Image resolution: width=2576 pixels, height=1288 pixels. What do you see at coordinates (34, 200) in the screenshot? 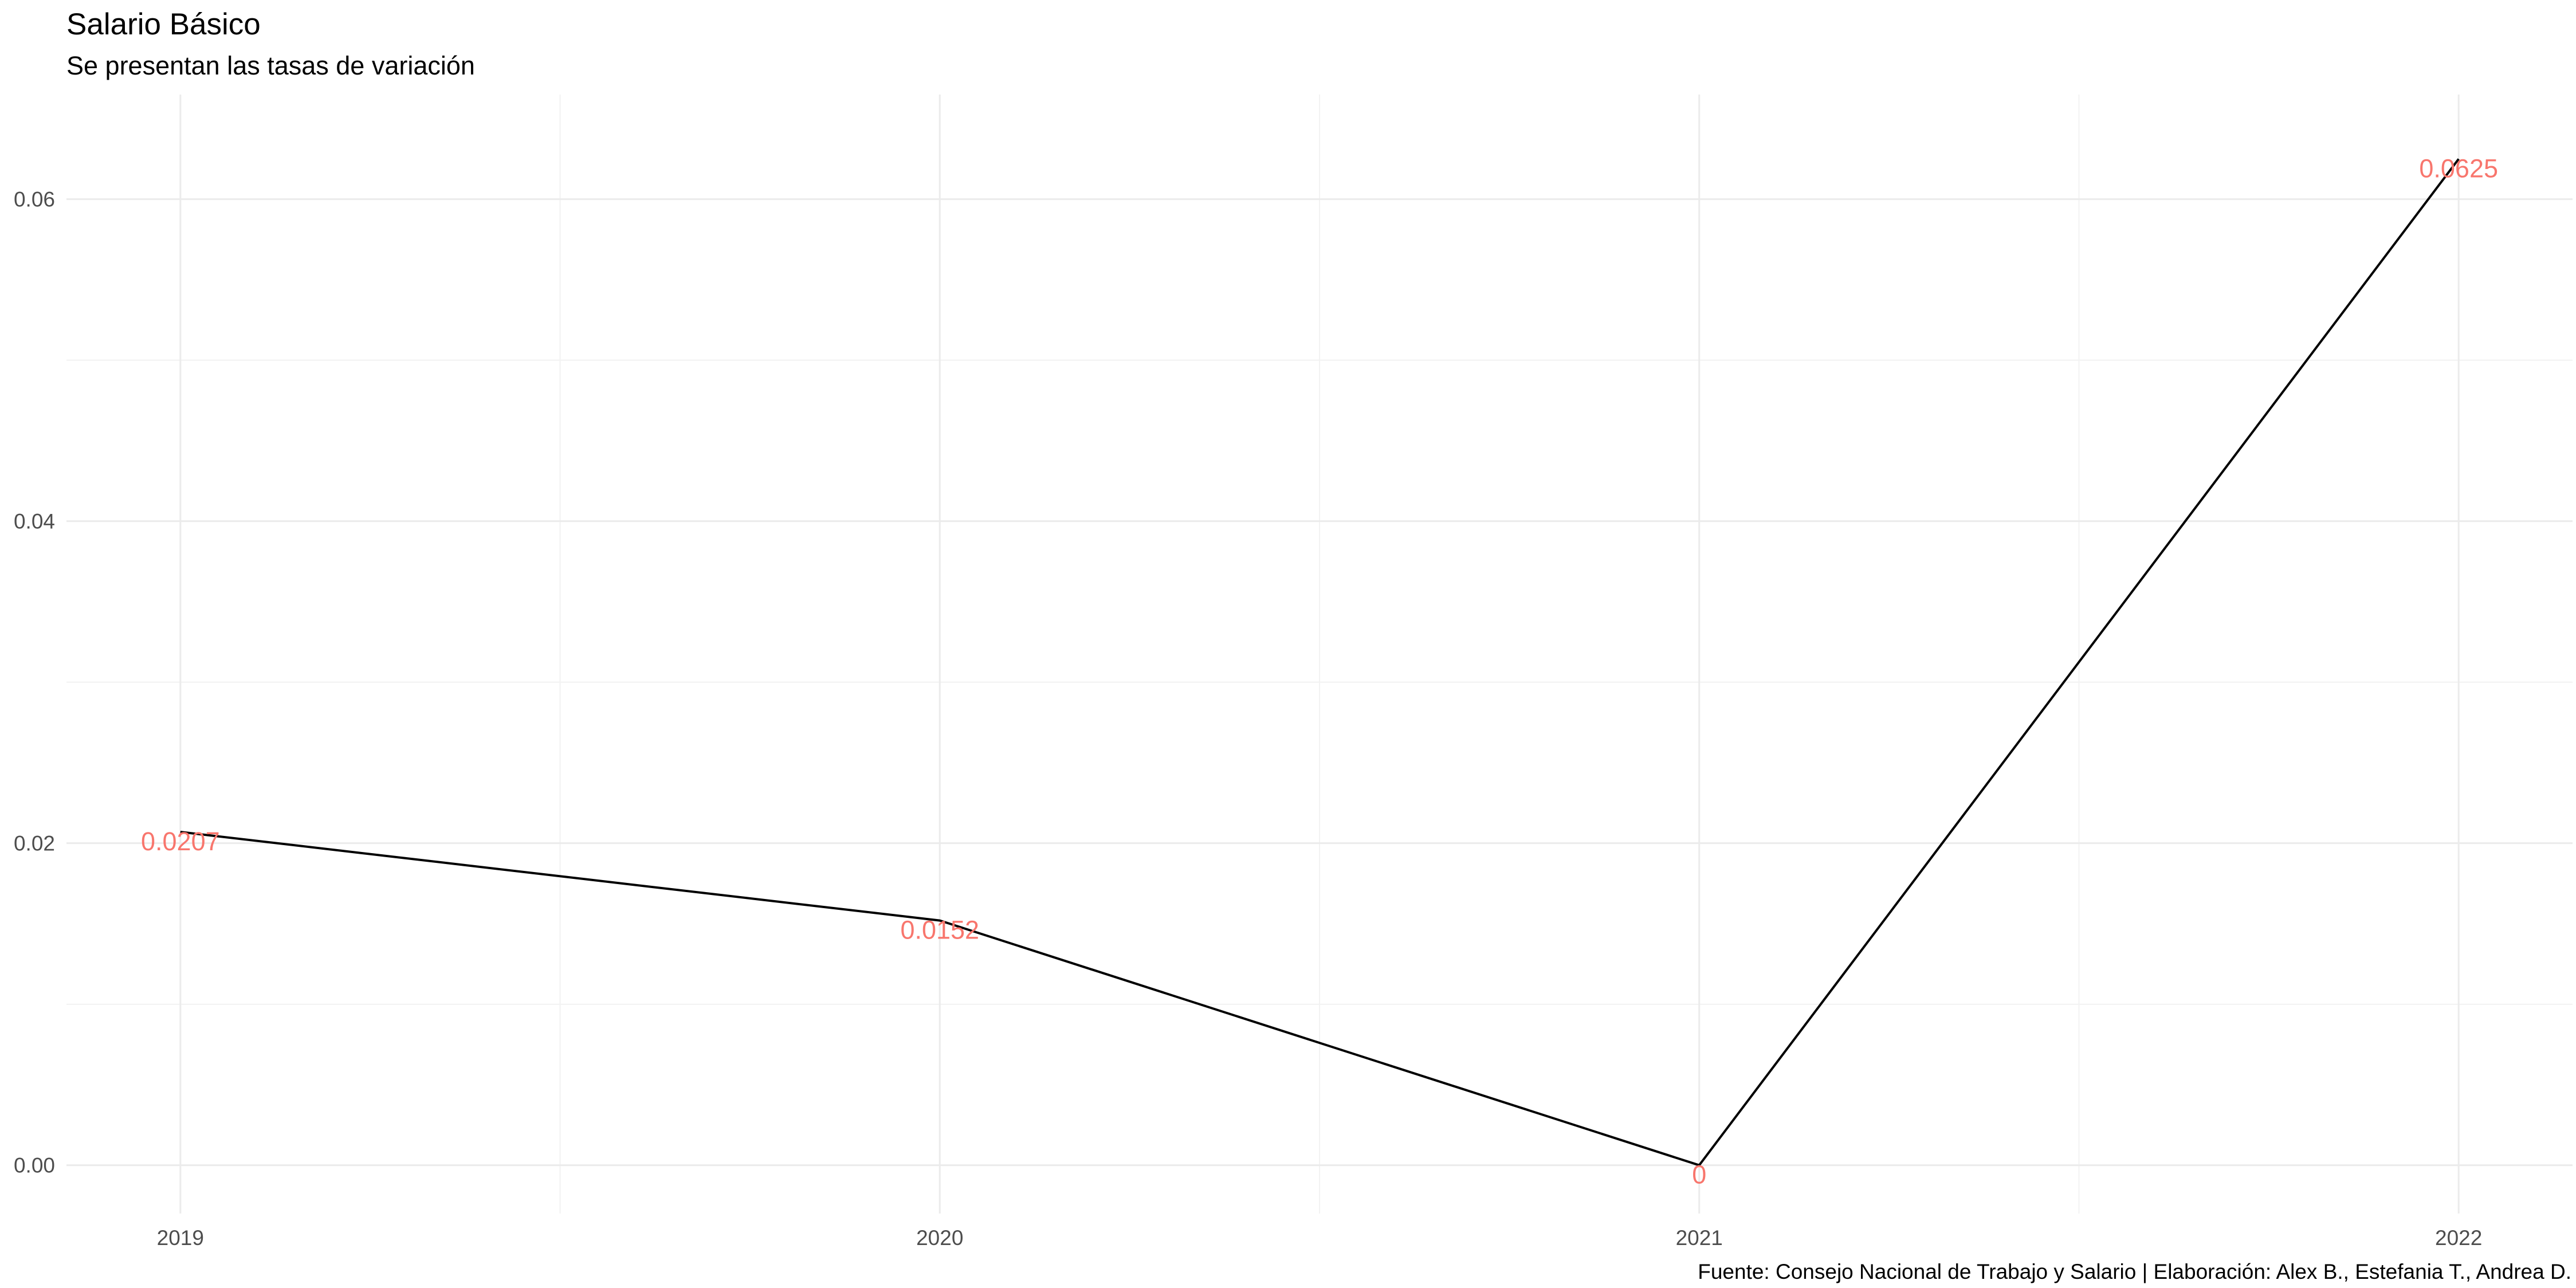
I see `y-tick-label: 0.06` at bounding box center [34, 200].